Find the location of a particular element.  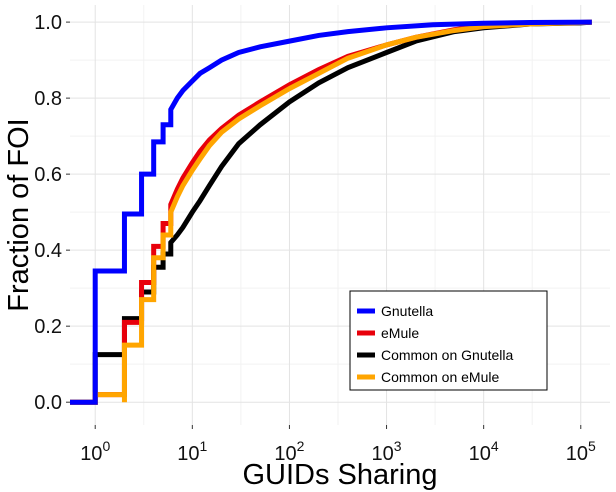

y-tick-label: 0.0 is located at coordinates (48, 403).